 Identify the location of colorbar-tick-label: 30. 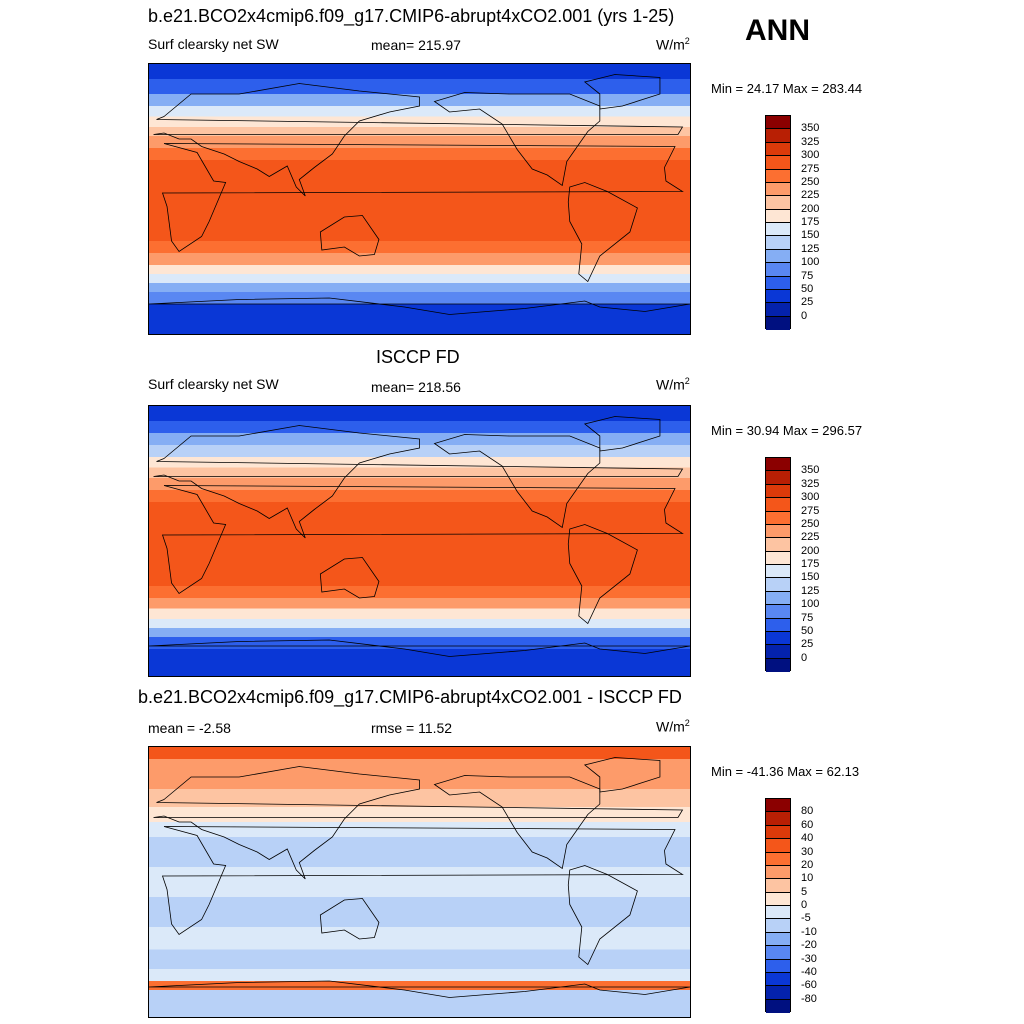
(807, 851).